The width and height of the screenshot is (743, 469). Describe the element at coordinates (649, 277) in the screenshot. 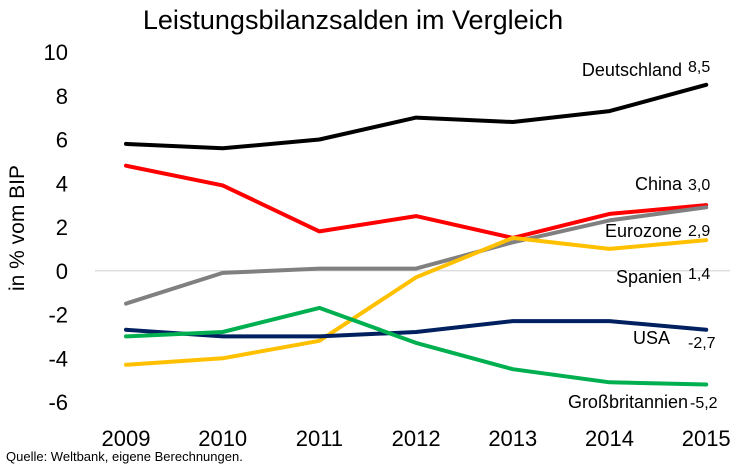

I see `series-name-label: Spanien` at that location.